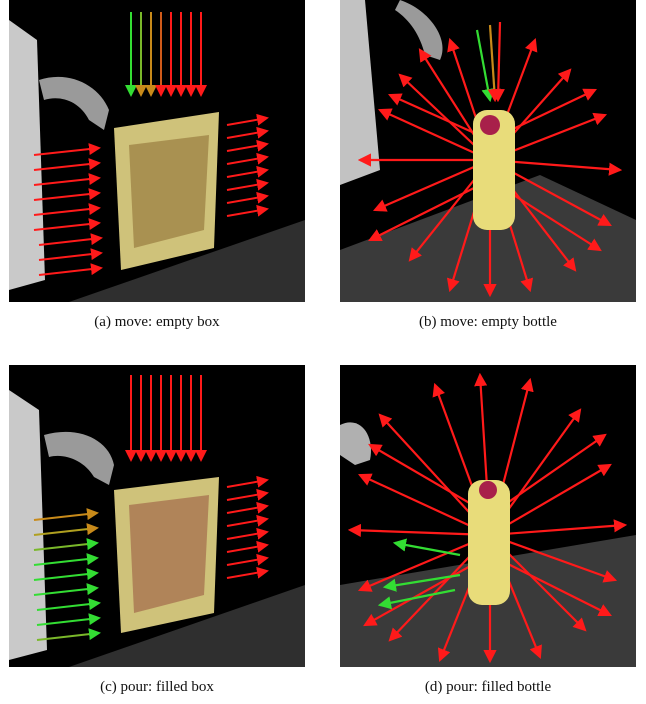 The height and width of the screenshot is (704, 646). I want to click on caption-c: (c) pour: filled box, so click(157, 687).